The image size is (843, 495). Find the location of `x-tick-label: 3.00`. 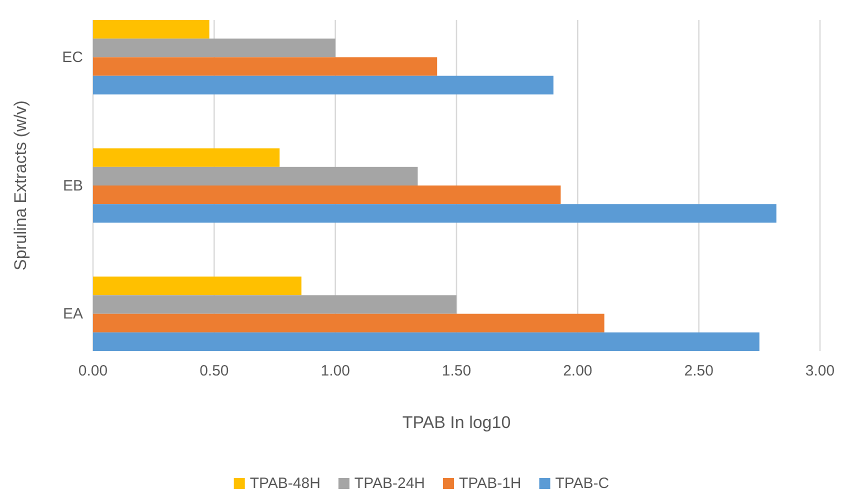

x-tick-label: 3.00 is located at coordinates (820, 371).